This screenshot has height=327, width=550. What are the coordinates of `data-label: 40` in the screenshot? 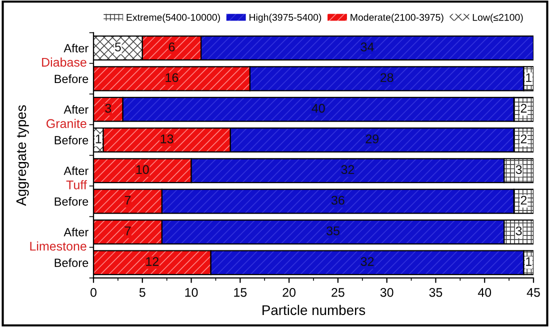 It's located at (318, 108).